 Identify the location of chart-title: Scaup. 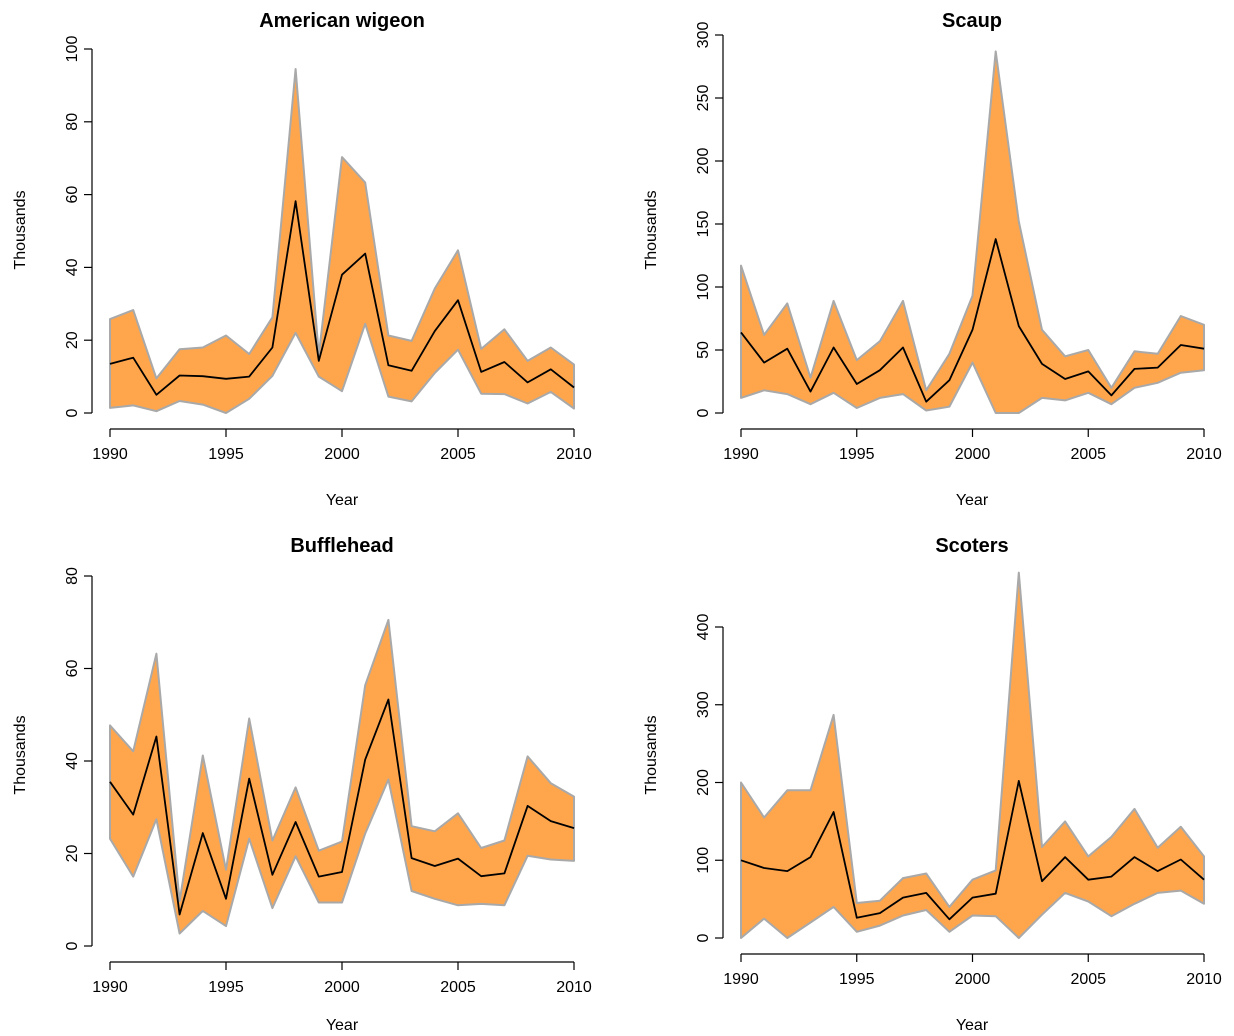
(972, 21).